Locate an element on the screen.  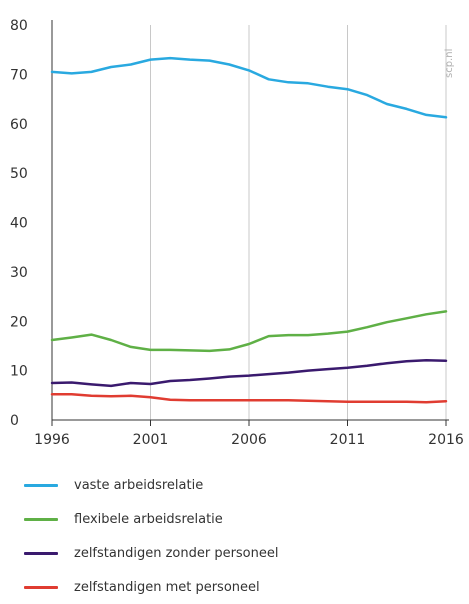
y-tick-label-50: 50 is located at coordinates (19, 174).